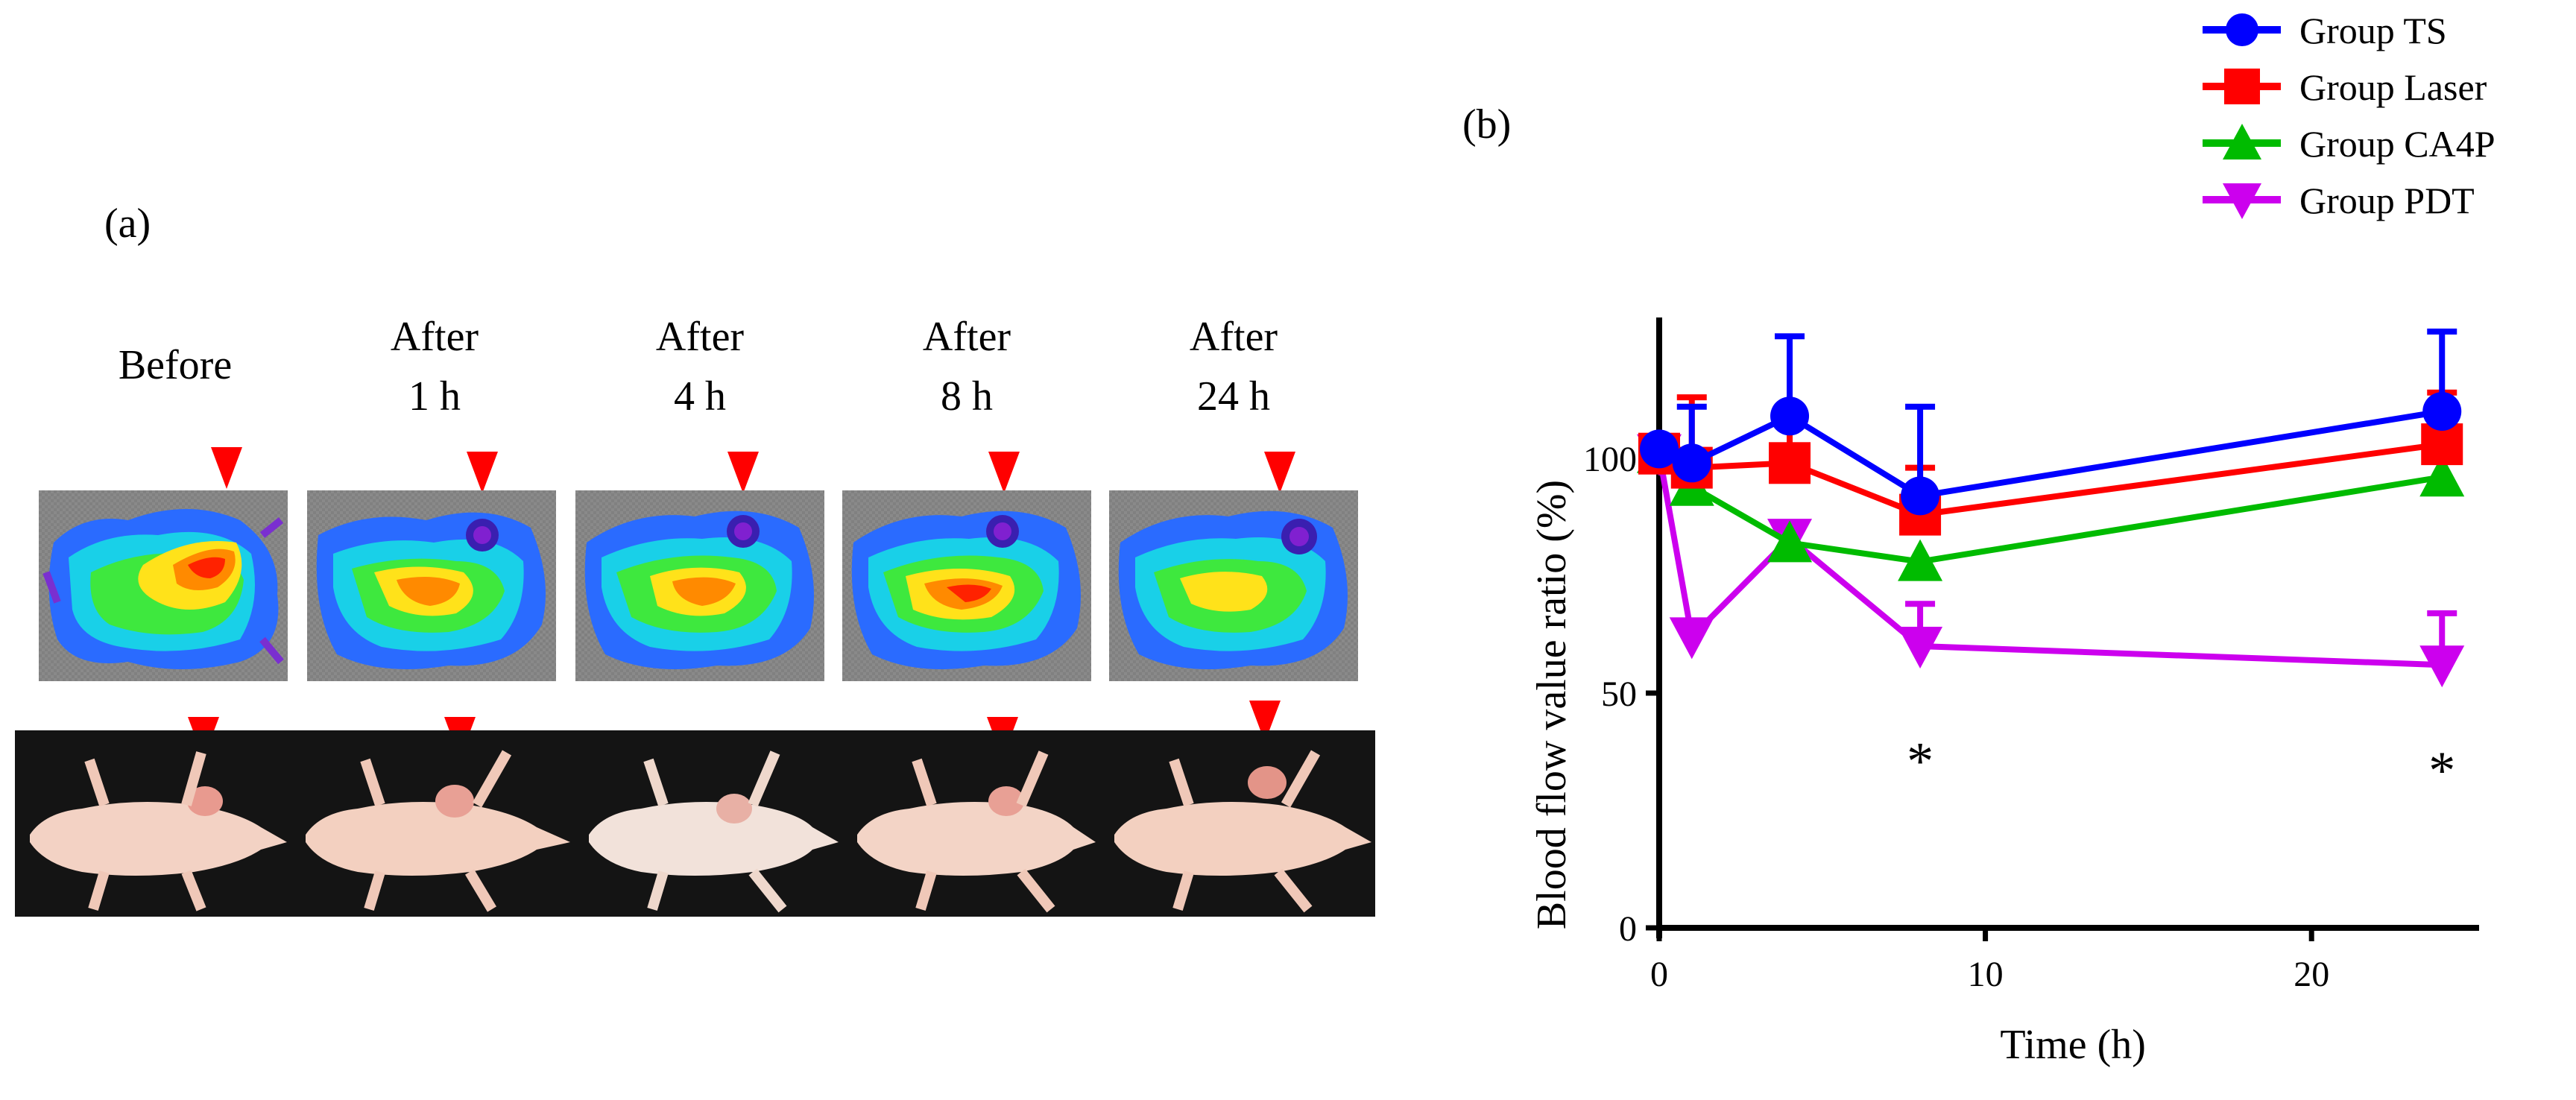  I want to click on x-axis-title: Time (h), so click(2073, 1045).